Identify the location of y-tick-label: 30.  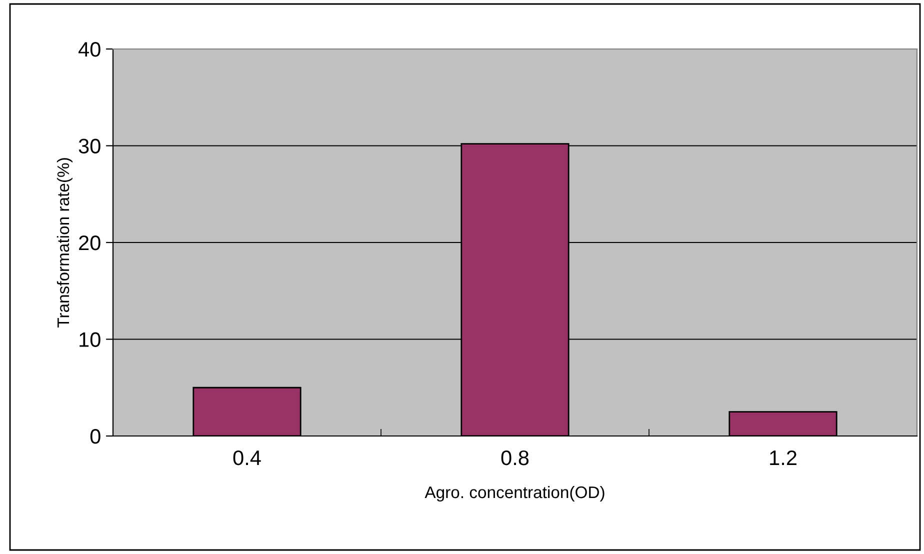
(89, 146).